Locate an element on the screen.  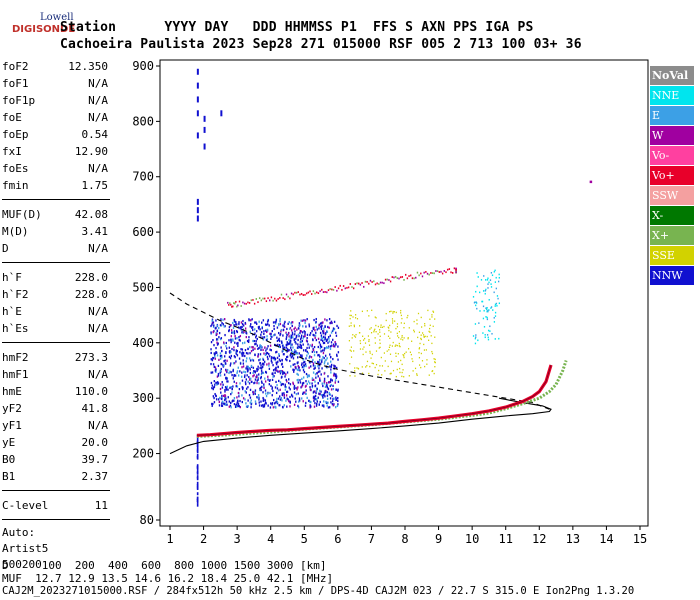
param-label-yf1: yF1 is located at coordinates (12, 425).